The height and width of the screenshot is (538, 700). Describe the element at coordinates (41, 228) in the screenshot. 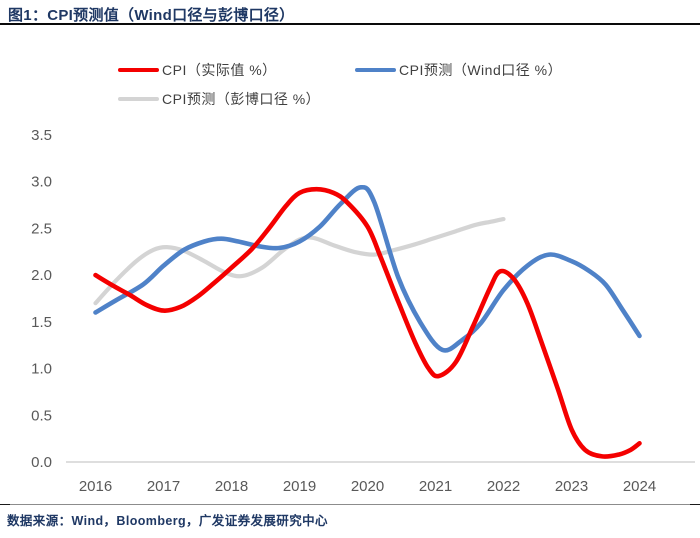

I see `y-tick-label: 2.5` at that location.